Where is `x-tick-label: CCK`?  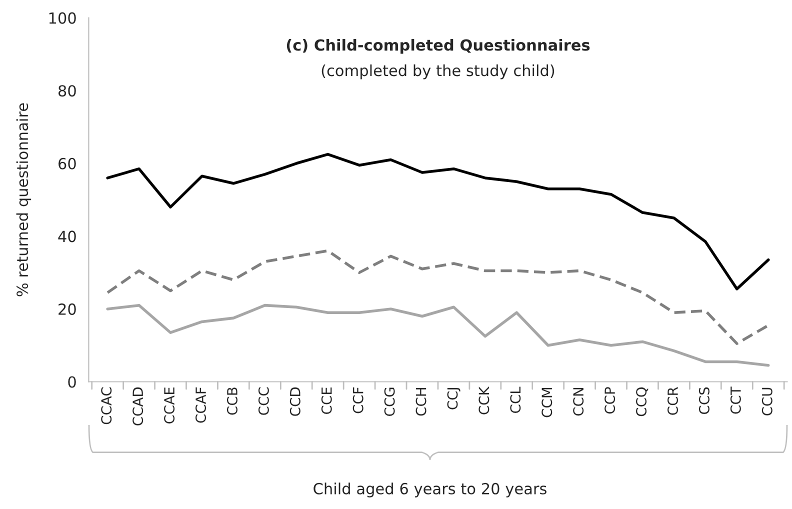 x-tick-label: CCK is located at coordinates (484, 400).